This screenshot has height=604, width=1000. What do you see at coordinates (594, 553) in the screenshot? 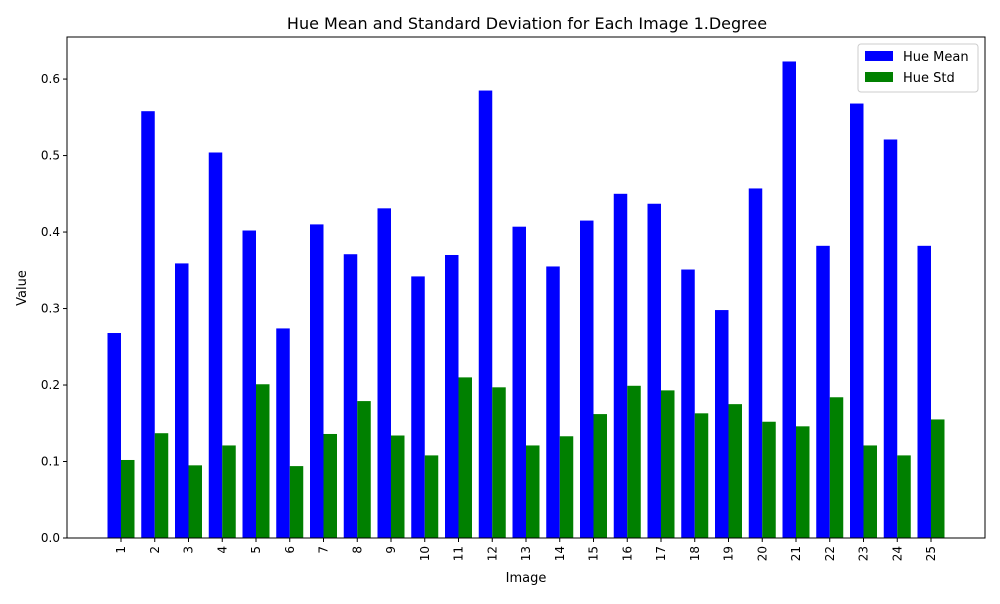
I see `x-tick-label: 15` at bounding box center [594, 553].